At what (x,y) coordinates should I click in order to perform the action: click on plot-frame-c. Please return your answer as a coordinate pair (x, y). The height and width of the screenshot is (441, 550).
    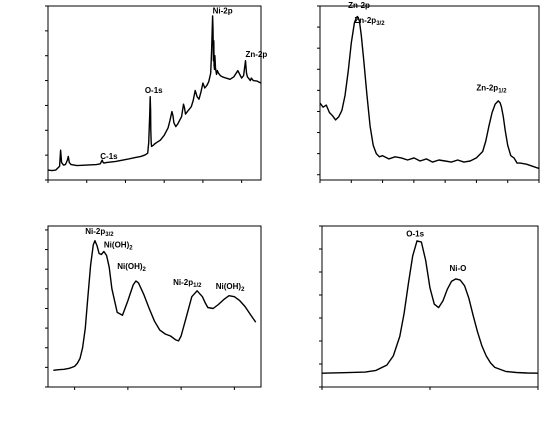
    Looking at the image, I should click on (154, 306).